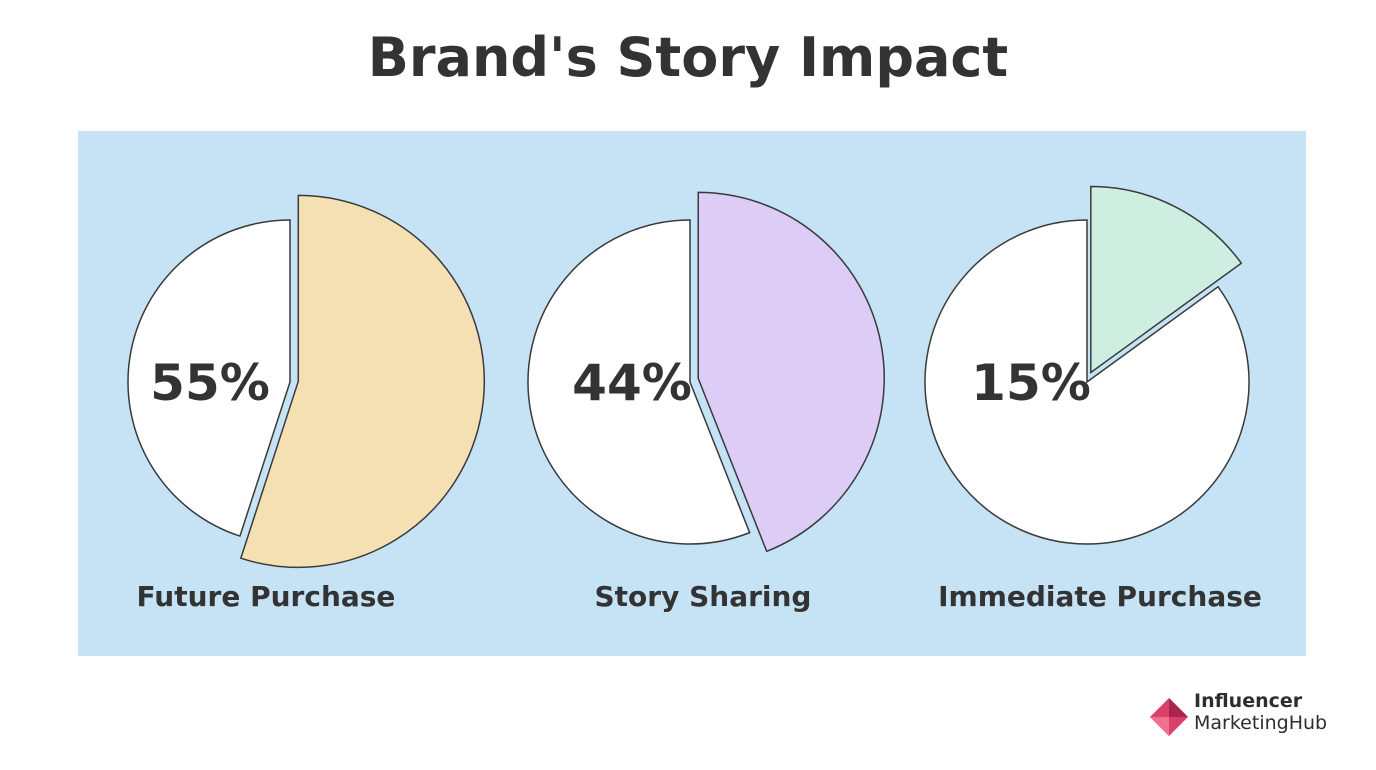 This screenshot has height=770, width=1376. Describe the element at coordinates (1261, 723) in the screenshot. I see `logo-text-marketinghub: MarketingHub` at that location.